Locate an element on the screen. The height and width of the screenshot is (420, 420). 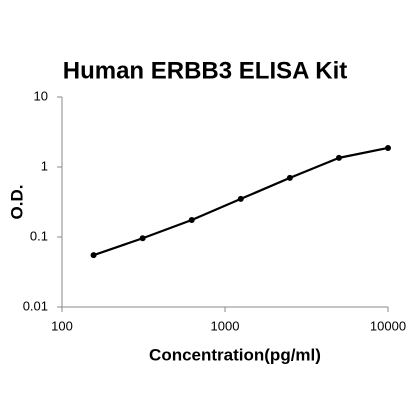
chart-title: Human ERBB3 ELISA Kit is located at coordinates (205, 70).